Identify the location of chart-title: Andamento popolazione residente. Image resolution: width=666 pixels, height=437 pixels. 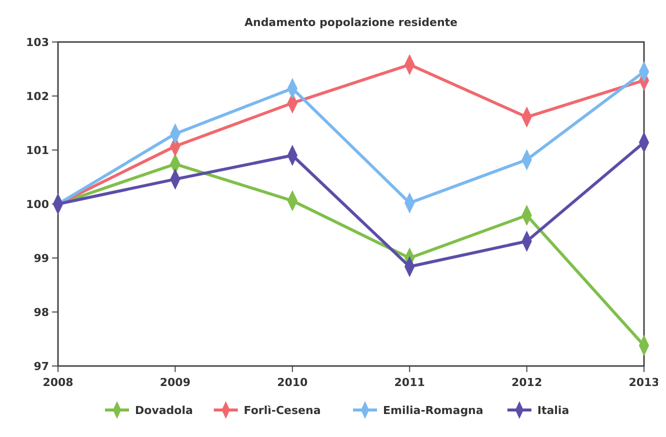
(351, 22).